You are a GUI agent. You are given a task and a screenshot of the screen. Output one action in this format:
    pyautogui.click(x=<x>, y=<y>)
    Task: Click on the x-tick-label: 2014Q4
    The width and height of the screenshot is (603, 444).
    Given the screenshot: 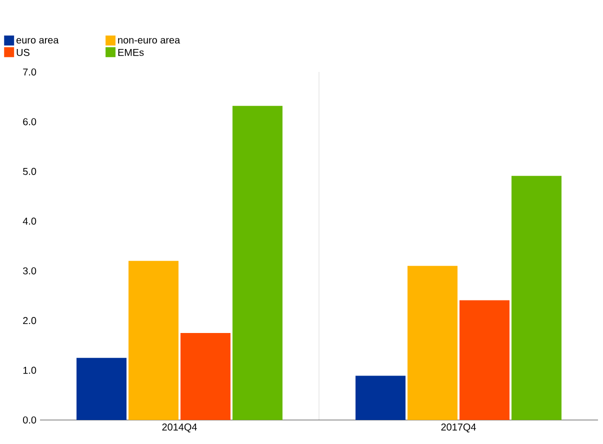 What is the action you would take?
    pyautogui.click(x=179, y=428)
    